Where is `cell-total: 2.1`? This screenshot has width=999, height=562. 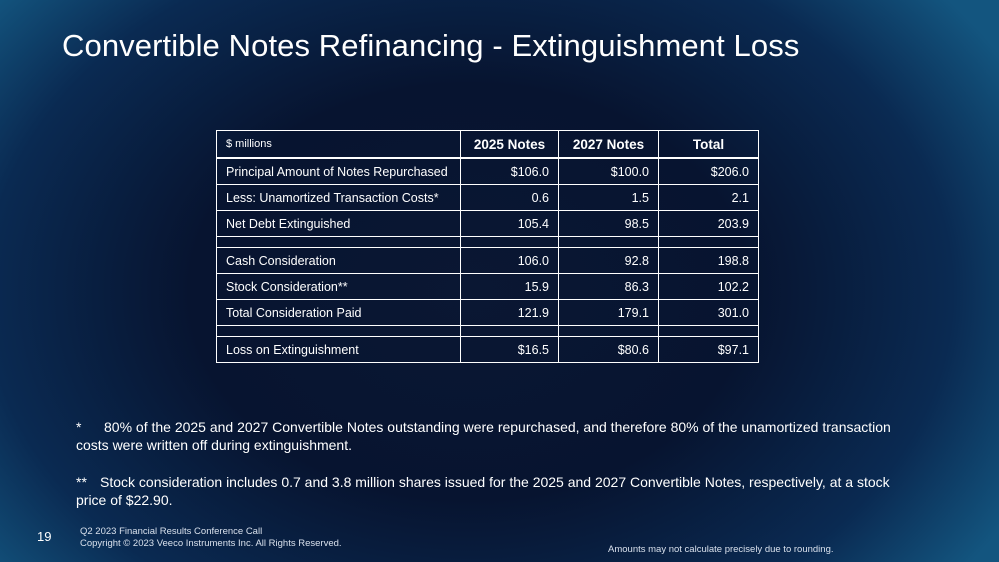 cell-total: 2.1 is located at coordinates (708, 197).